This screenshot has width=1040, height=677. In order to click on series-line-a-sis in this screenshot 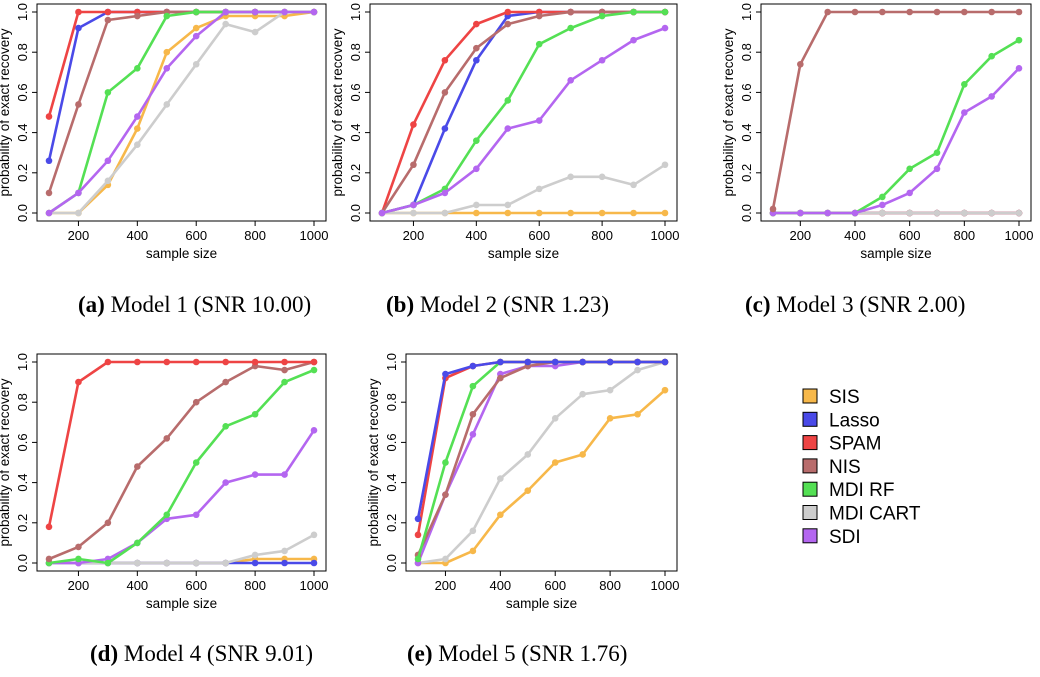, I will do `click(182, 112)`.